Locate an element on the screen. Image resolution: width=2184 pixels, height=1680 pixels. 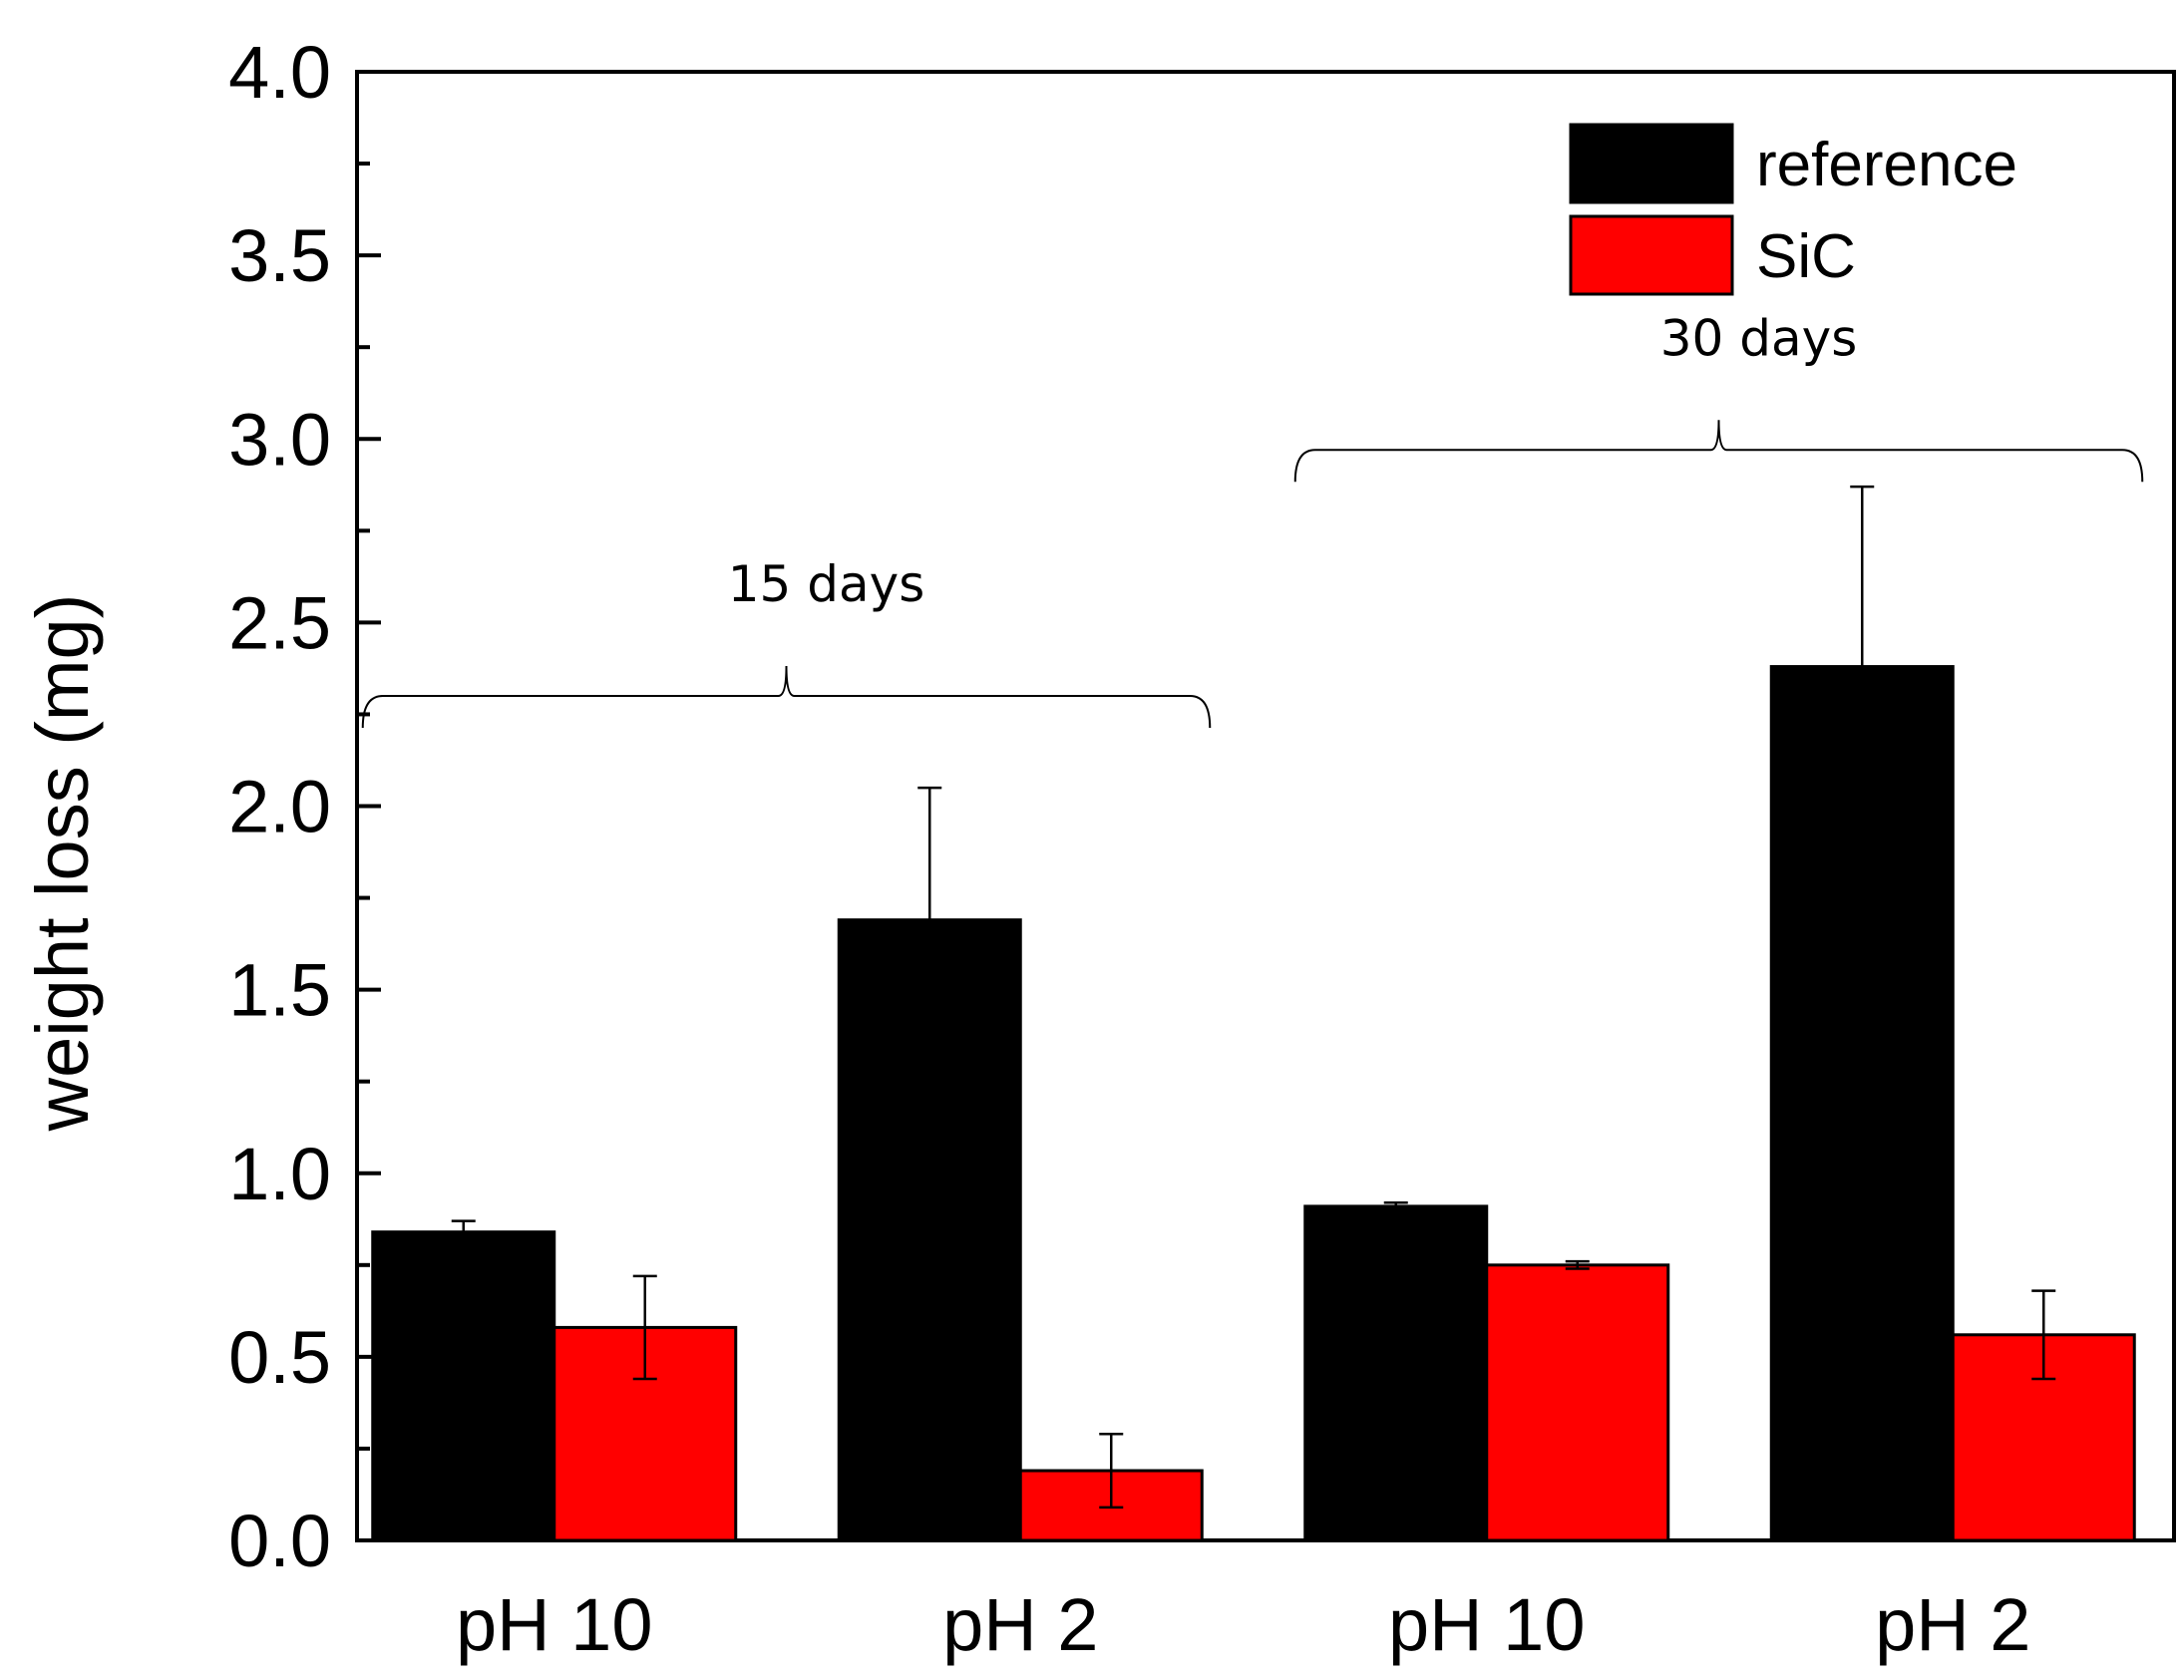
bracket-label: 15 days is located at coordinates (826, 584).